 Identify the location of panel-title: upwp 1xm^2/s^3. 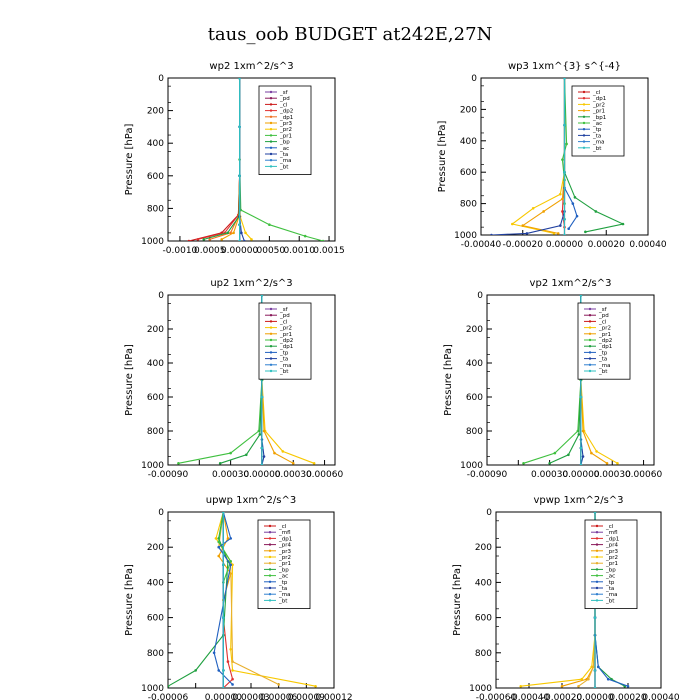
(251, 500).